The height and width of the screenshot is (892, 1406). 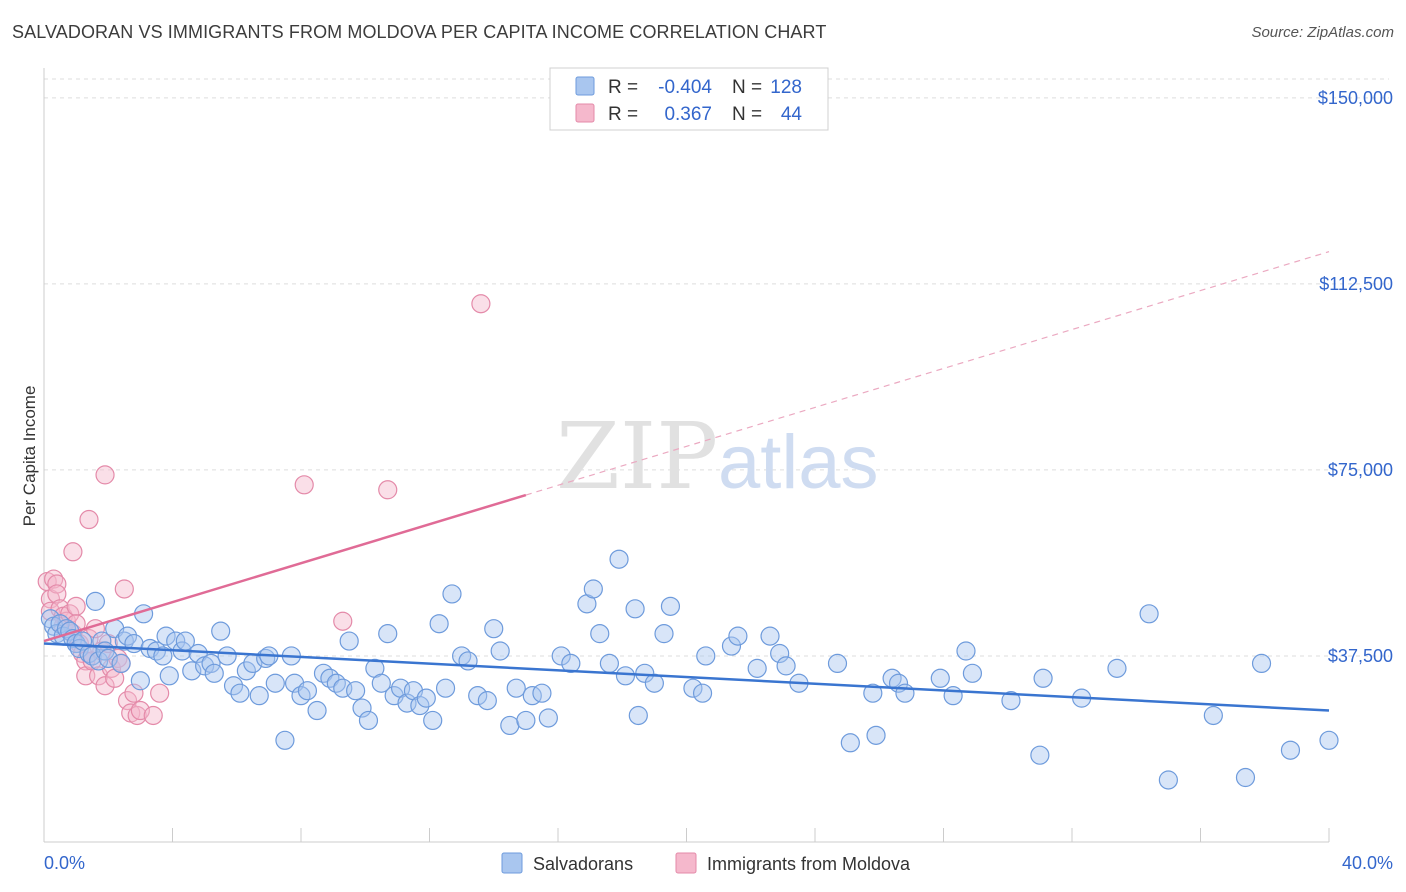 What do you see at coordinates (585, 113) in the screenshot?
I see `legend-swatch-pink` at bounding box center [585, 113].